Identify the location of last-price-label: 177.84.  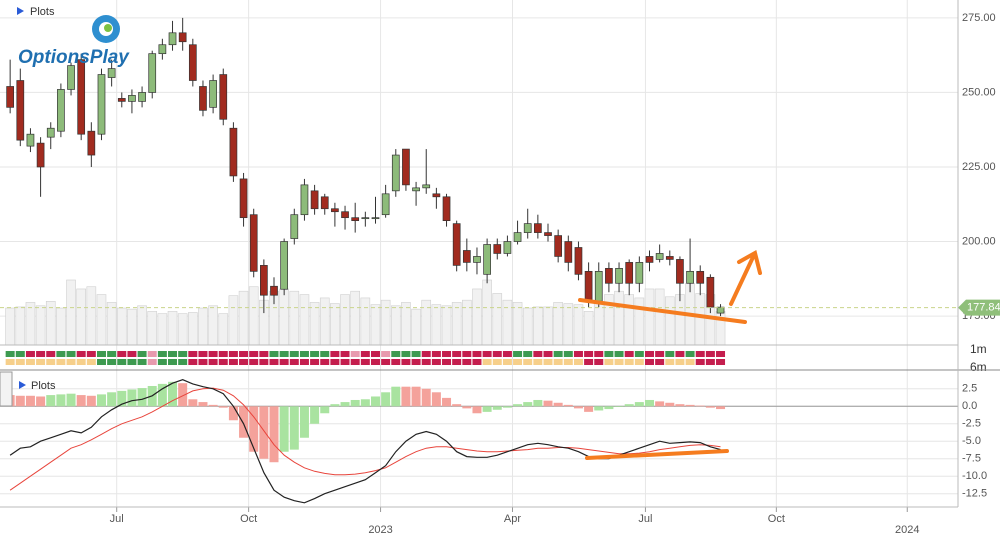
(983, 308).